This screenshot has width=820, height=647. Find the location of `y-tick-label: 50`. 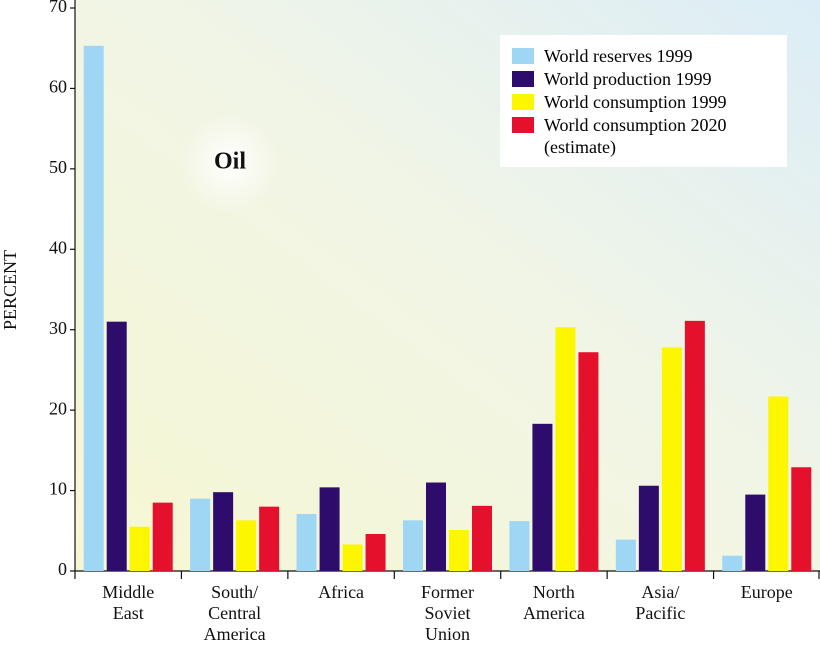

y-tick-label: 50 is located at coordinates (58, 167).